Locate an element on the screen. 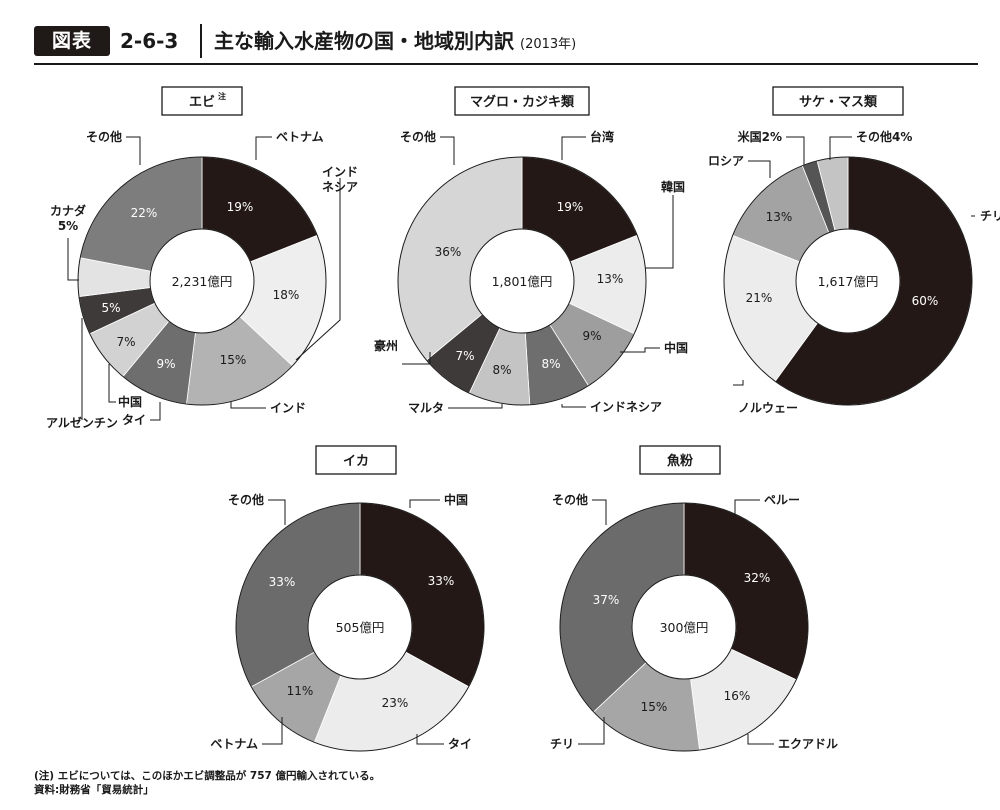  value-label: 11% is located at coordinates (300, 691).